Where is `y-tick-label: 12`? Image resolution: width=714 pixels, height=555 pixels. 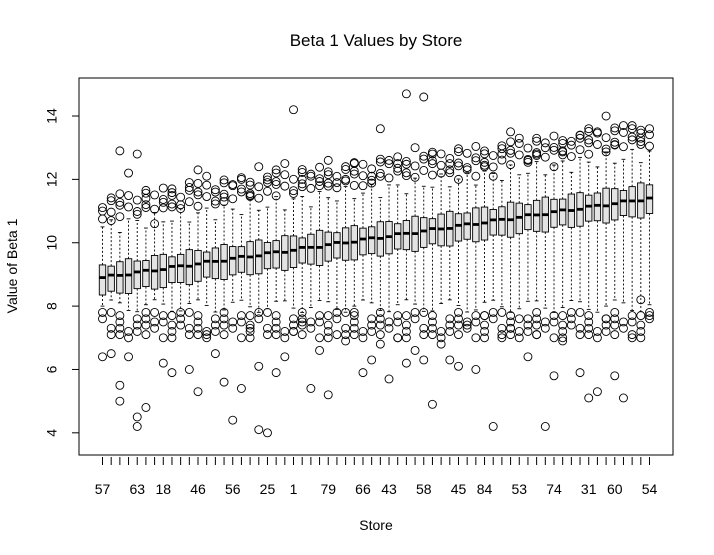
y-tick-label: 12 is located at coordinates (52, 179).